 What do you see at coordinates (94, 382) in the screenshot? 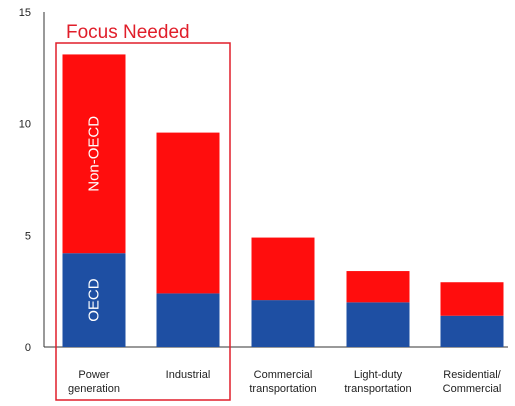
I see `category-label-0: Power generation` at bounding box center [94, 382].